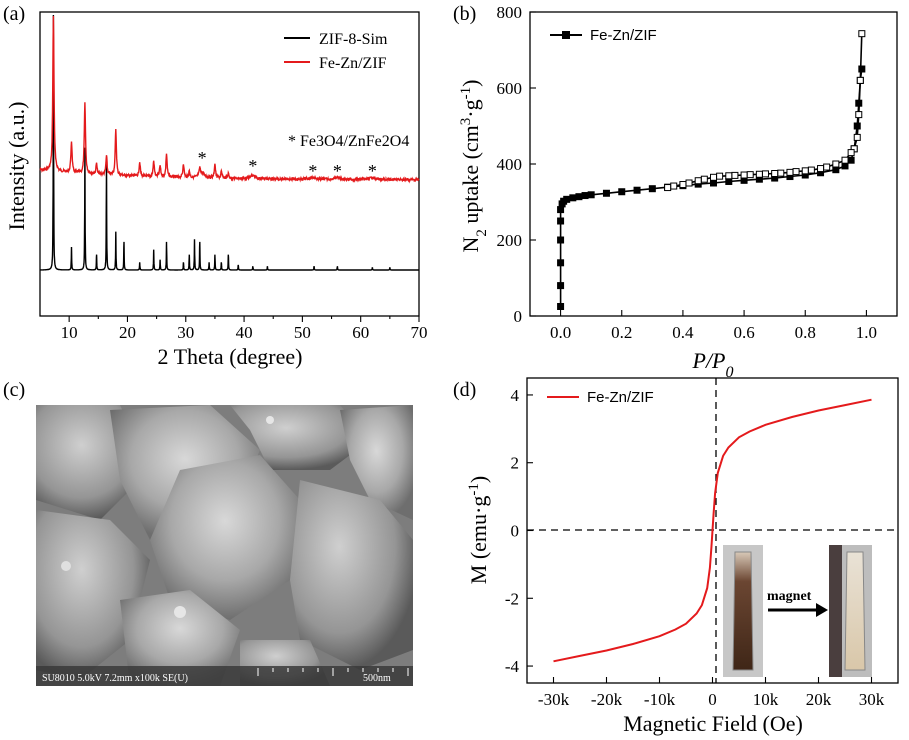 This screenshot has height=740, width=909. What do you see at coordinates (16, 166) in the screenshot?
I see `panel-a-y-label: Intensity (a.u.)` at bounding box center [16, 166].